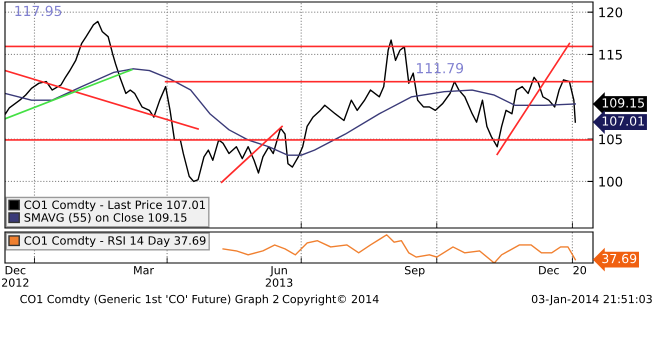 This screenshot has height=343, width=656. What do you see at coordinates (144, 270) in the screenshot?
I see `x-tick-label: Mar` at bounding box center [144, 270].